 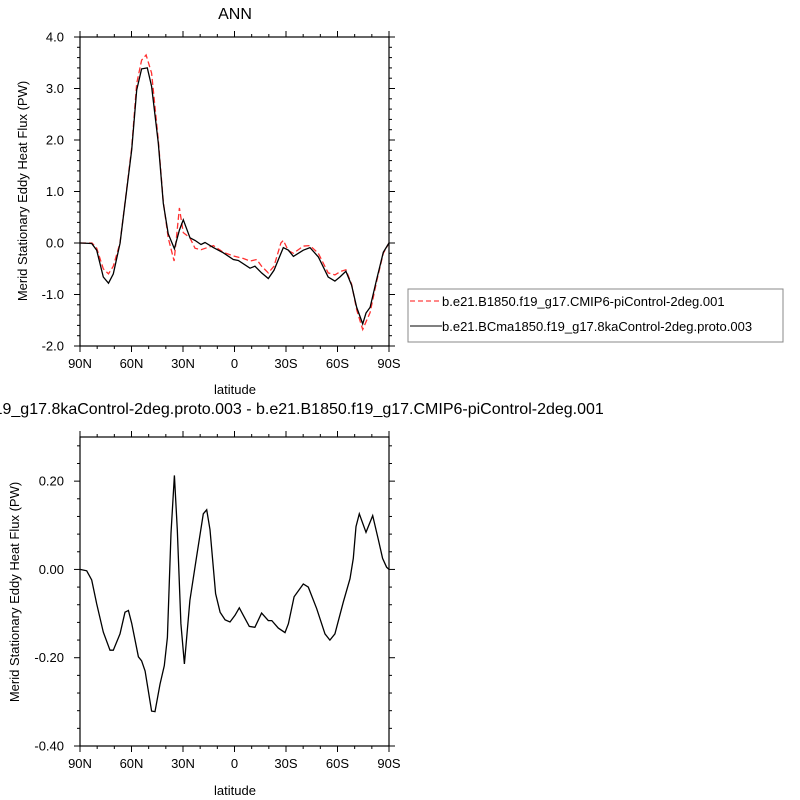 I want to click on y-tick-label: -2.0, so click(x=53, y=346).